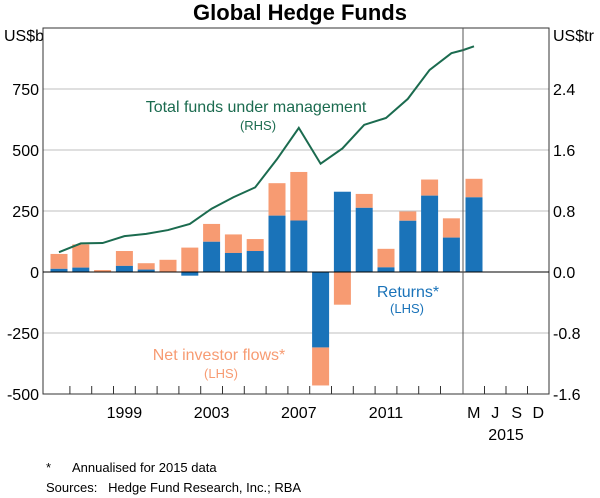  I want to click on line-series-label: Total funds under management, so click(256, 107).